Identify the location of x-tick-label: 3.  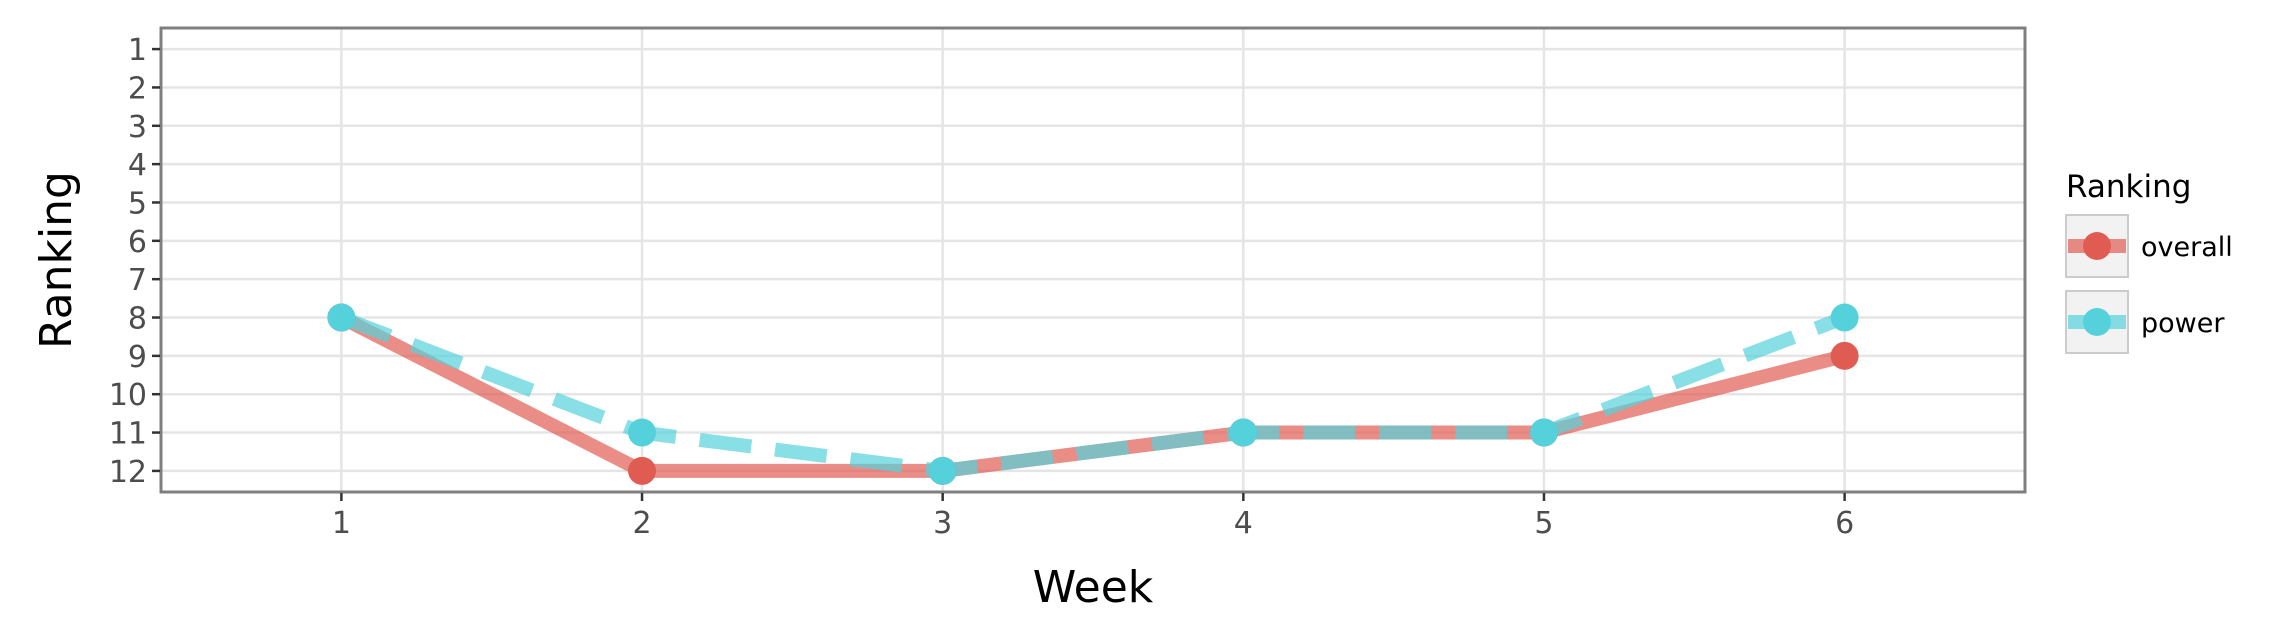
(942, 523).